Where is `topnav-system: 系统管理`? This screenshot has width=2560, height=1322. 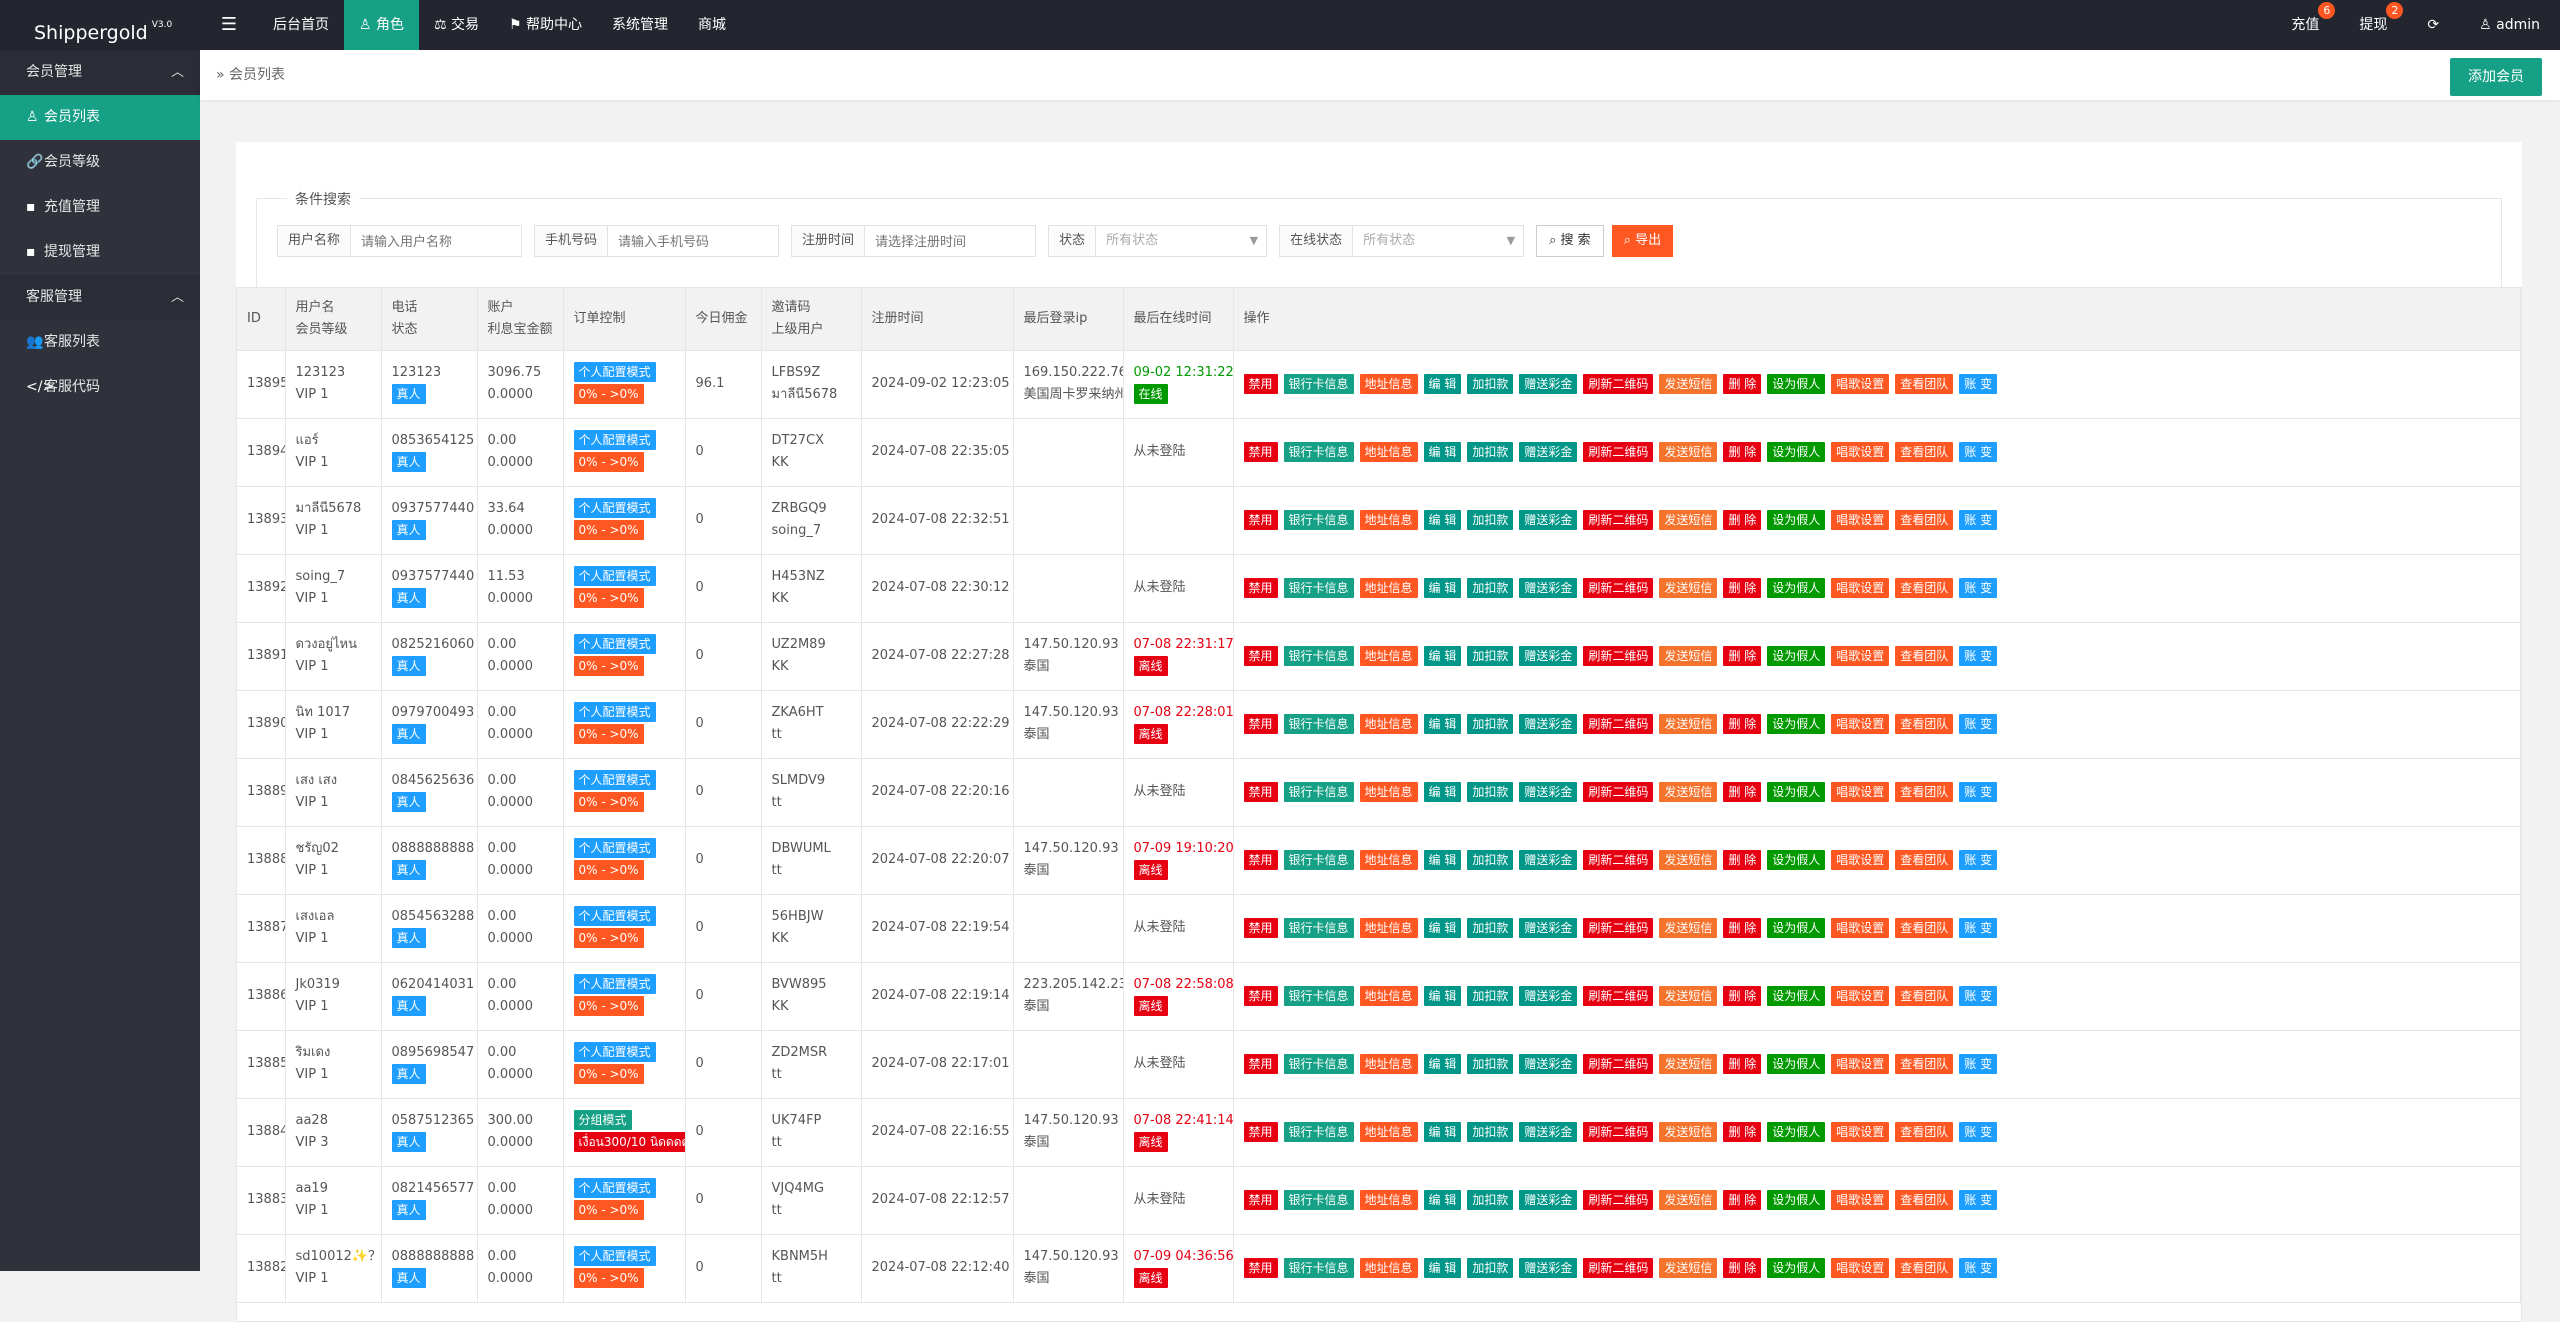
topnav-system: 系统管理 is located at coordinates (640, 25).